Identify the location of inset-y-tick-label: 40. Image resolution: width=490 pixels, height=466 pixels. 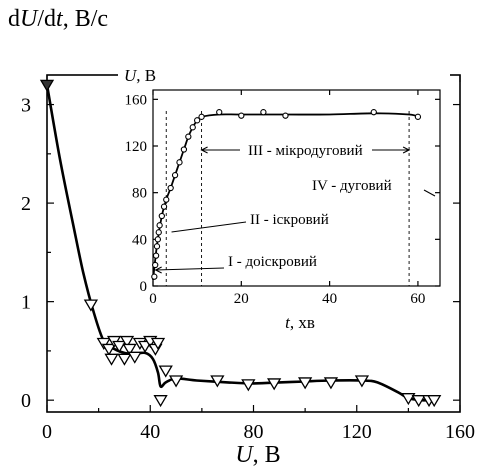
(139, 240).